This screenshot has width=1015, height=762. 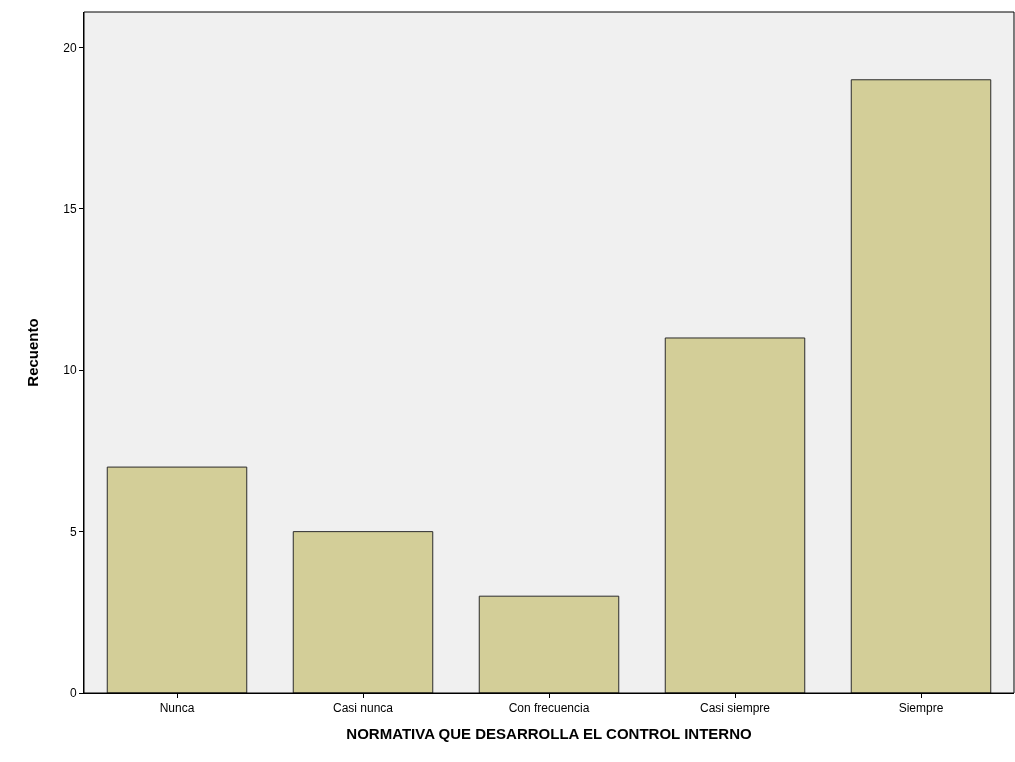 What do you see at coordinates (177, 708) in the screenshot?
I see `x-tick-label: Nunca` at bounding box center [177, 708].